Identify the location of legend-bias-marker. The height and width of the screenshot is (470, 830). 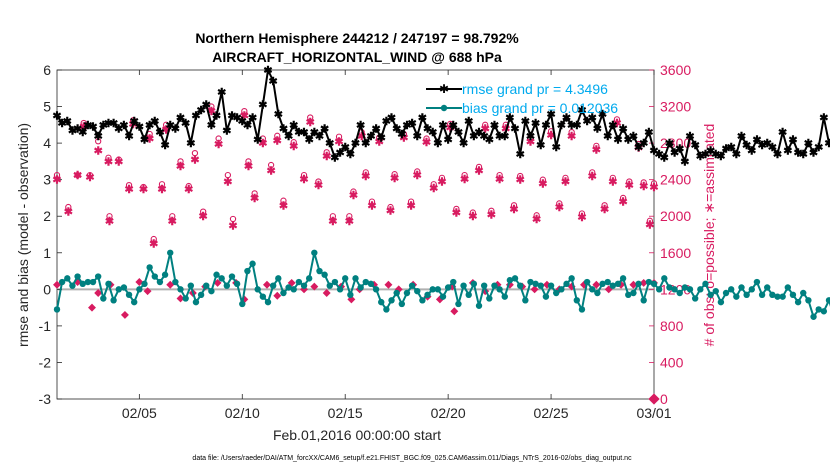
(444, 108).